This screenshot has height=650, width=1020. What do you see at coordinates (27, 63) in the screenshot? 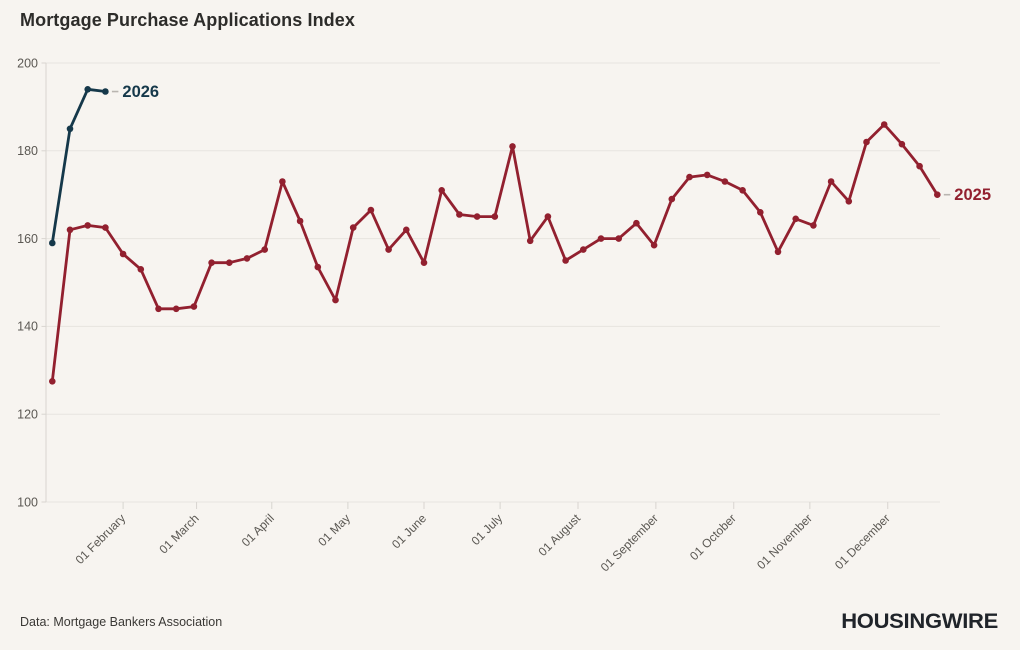
I see `y-tick-label: 200` at bounding box center [27, 63].